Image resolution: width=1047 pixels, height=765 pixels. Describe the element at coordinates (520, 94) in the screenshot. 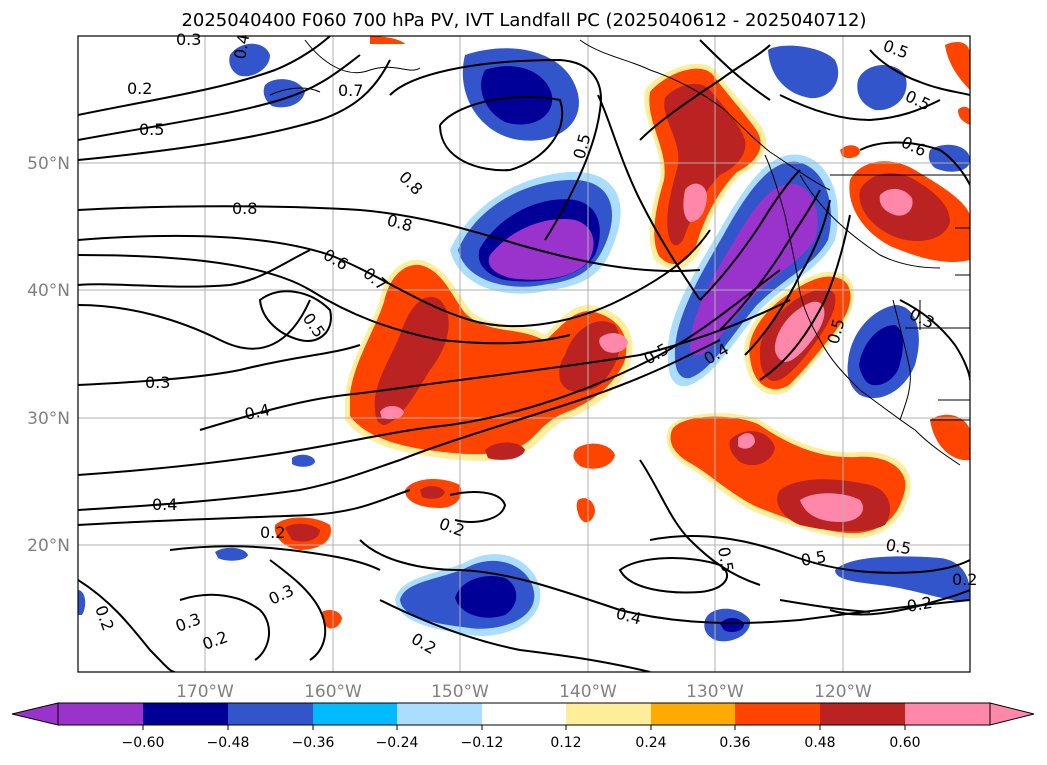

I see `negative-region-north-central` at that location.